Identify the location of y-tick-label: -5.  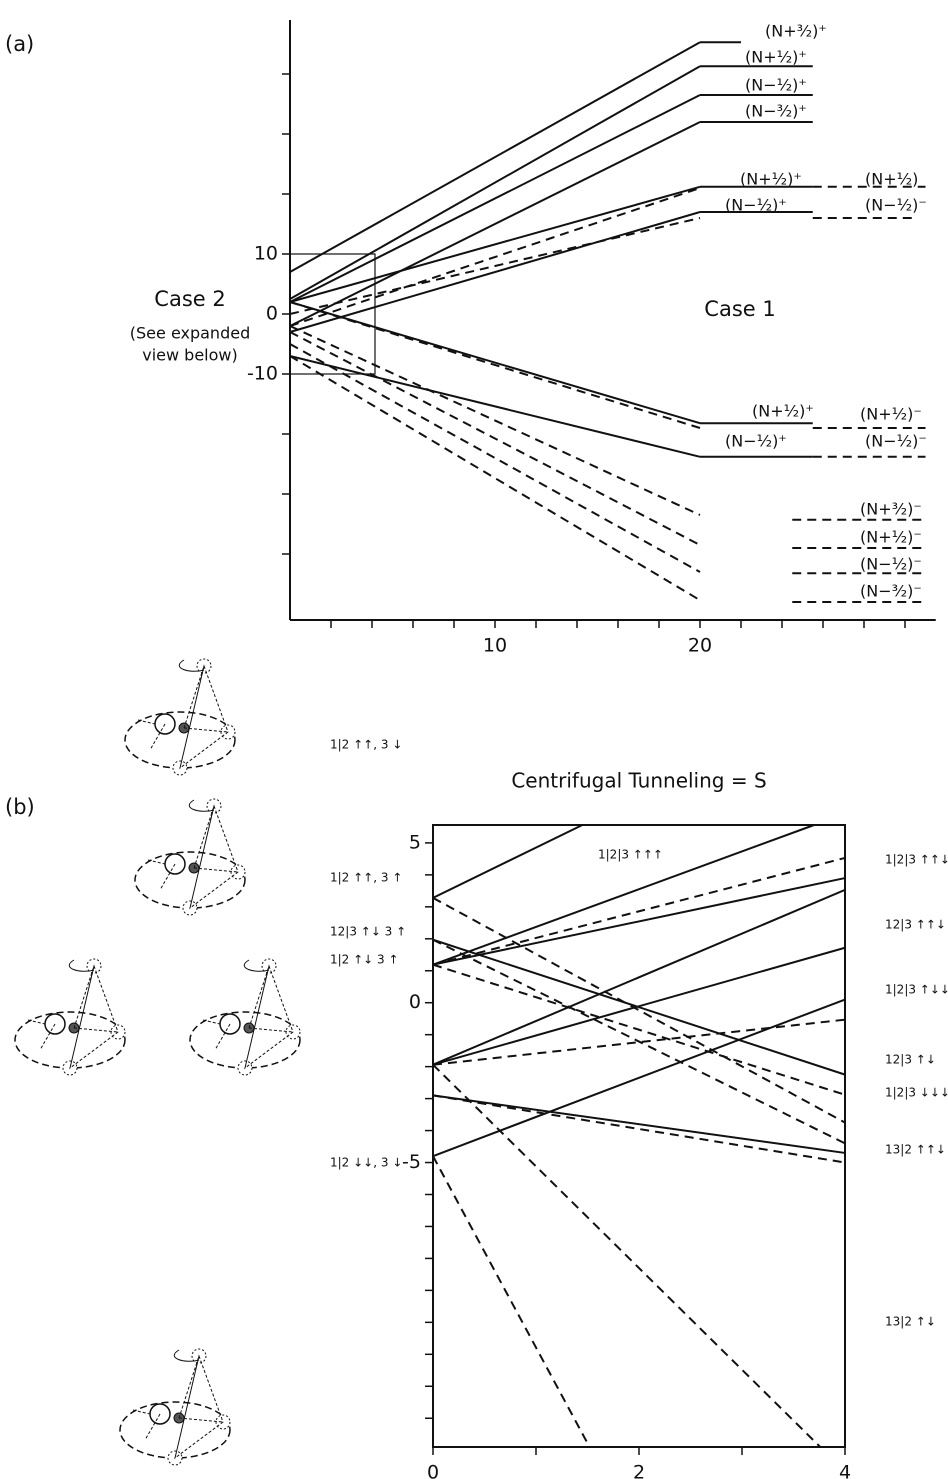
(411, 1162).